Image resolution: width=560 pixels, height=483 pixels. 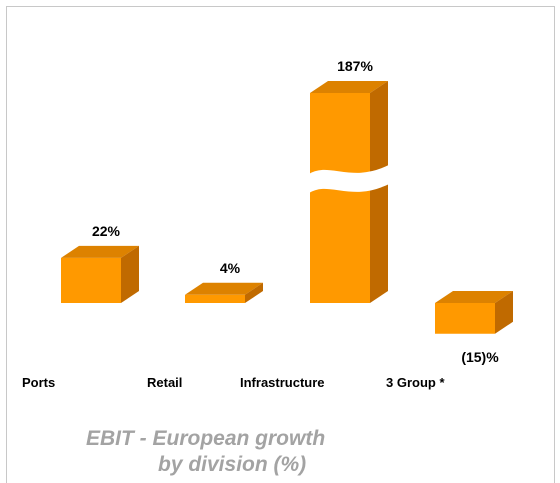 What do you see at coordinates (236, 452) in the screenshot?
I see `chart-caption: EBIT - European growth by division (%)` at bounding box center [236, 452].